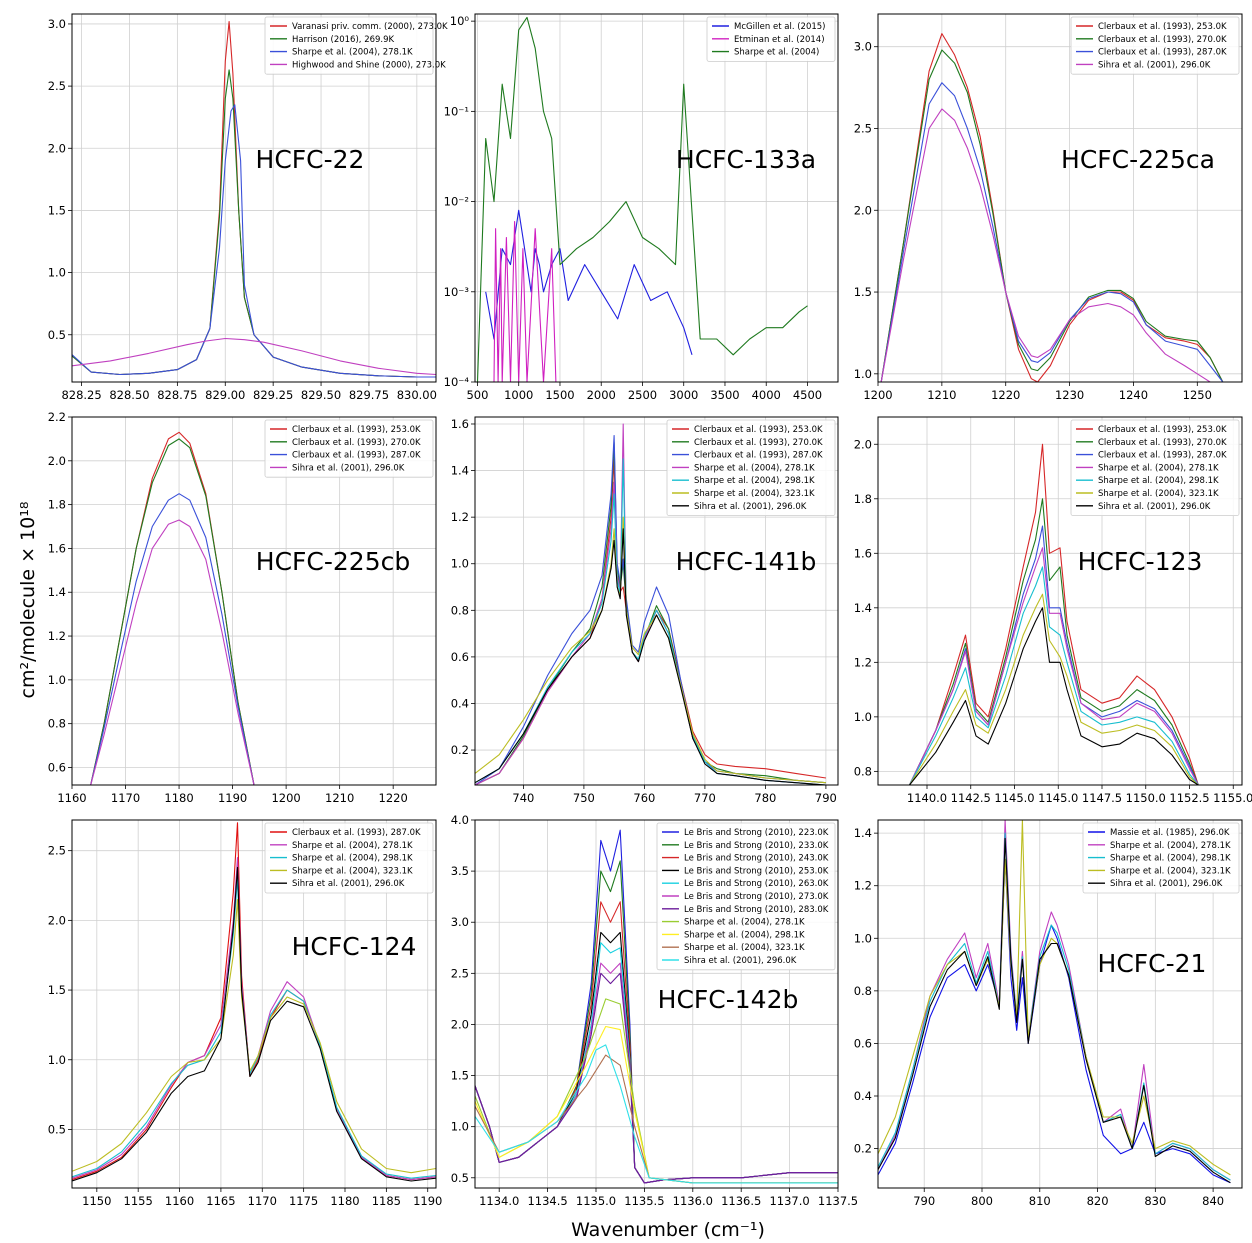 Image resolution: width=1252 pixels, height=1243 pixels. I want to click on x-tick-label: 790, so click(826, 798).